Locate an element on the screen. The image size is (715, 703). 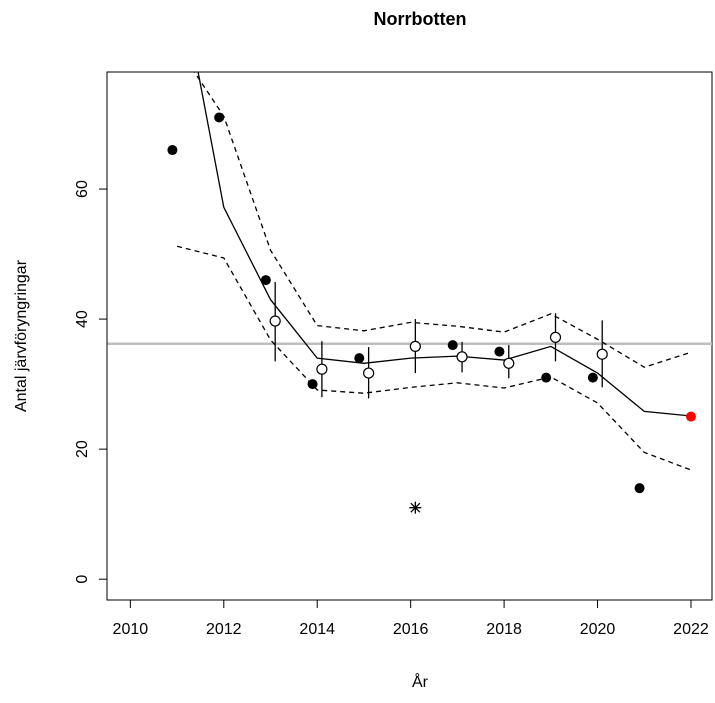
x-tick-label: 2014 is located at coordinates (317, 629).